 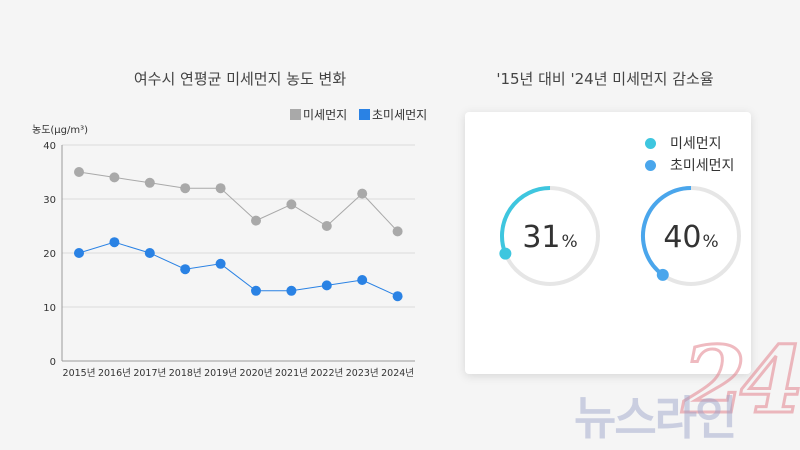 I want to click on gauge-legend-label: 미세먼지, so click(x=696, y=144).